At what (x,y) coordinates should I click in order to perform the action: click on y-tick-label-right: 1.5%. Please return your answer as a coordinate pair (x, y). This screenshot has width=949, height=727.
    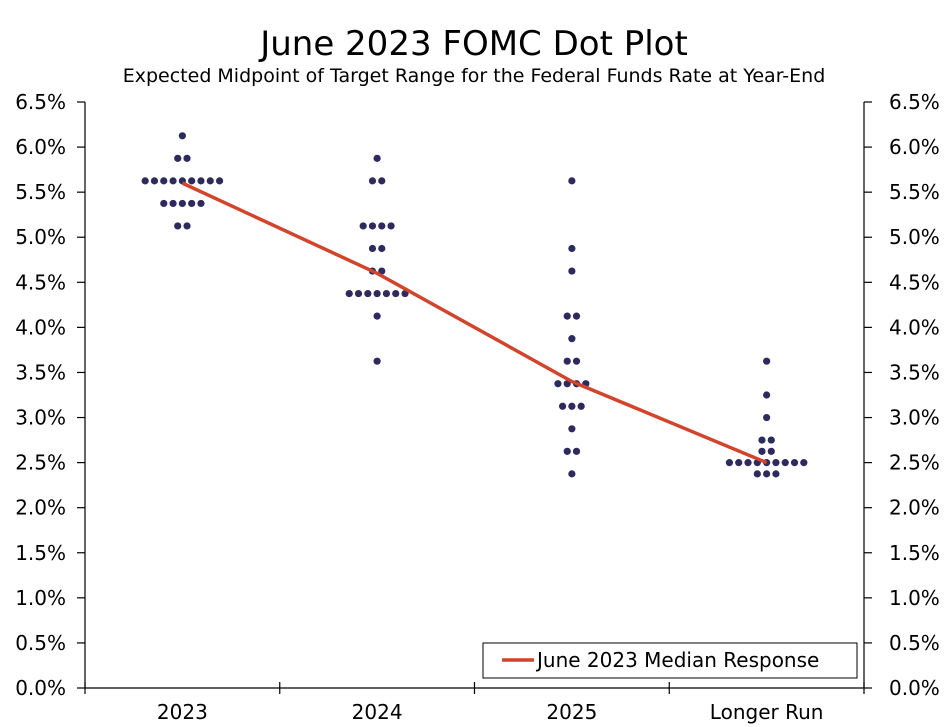
    Looking at the image, I should click on (914, 553).